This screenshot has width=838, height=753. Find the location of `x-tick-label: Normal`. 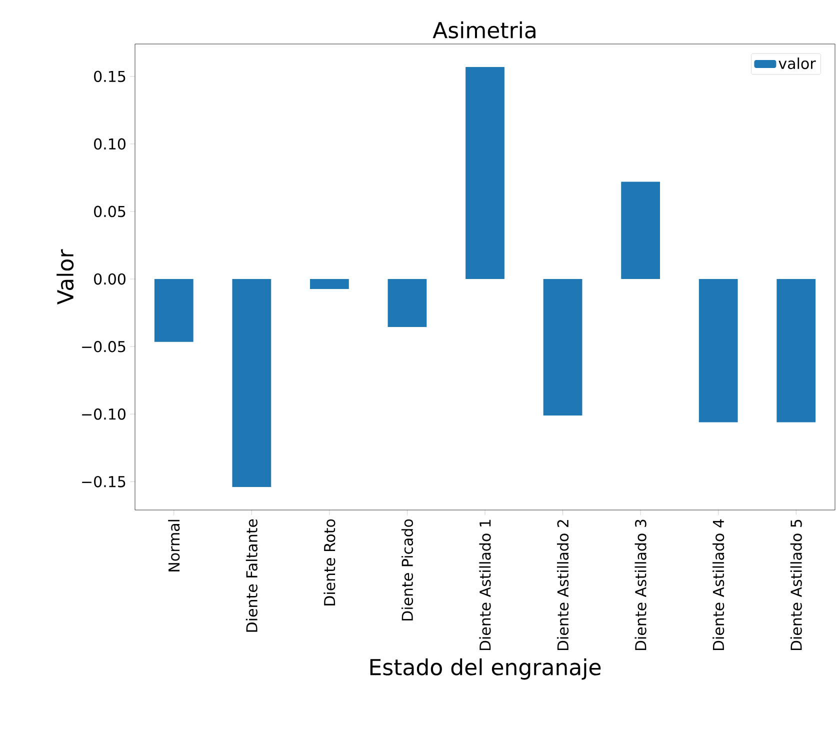

x-tick-label: Normal is located at coordinates (174, 546).